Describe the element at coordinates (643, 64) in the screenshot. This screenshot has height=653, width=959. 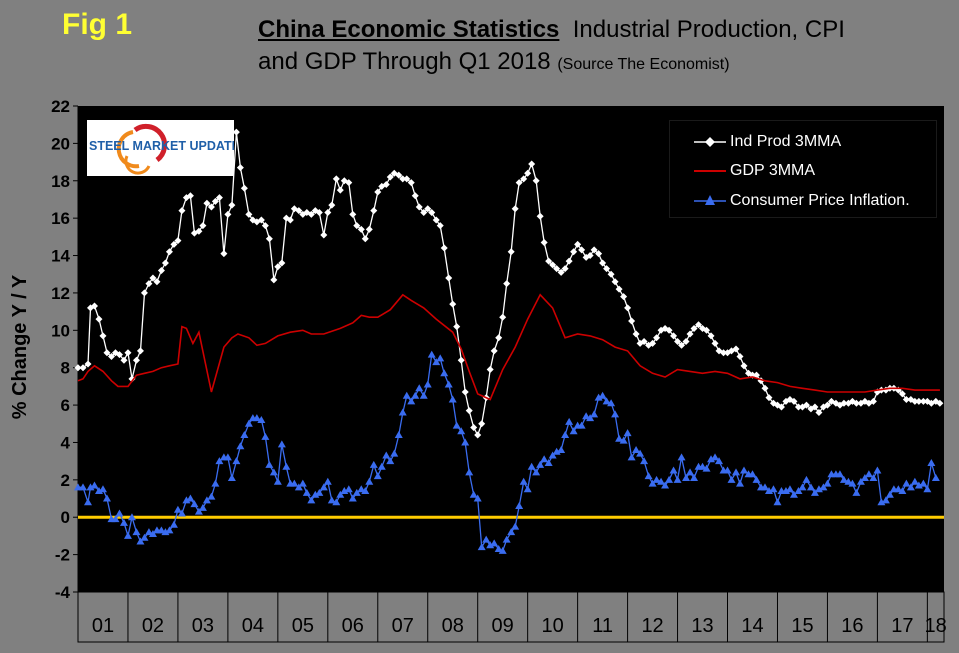
I see `source-note: (Source The Economist)` at that location.